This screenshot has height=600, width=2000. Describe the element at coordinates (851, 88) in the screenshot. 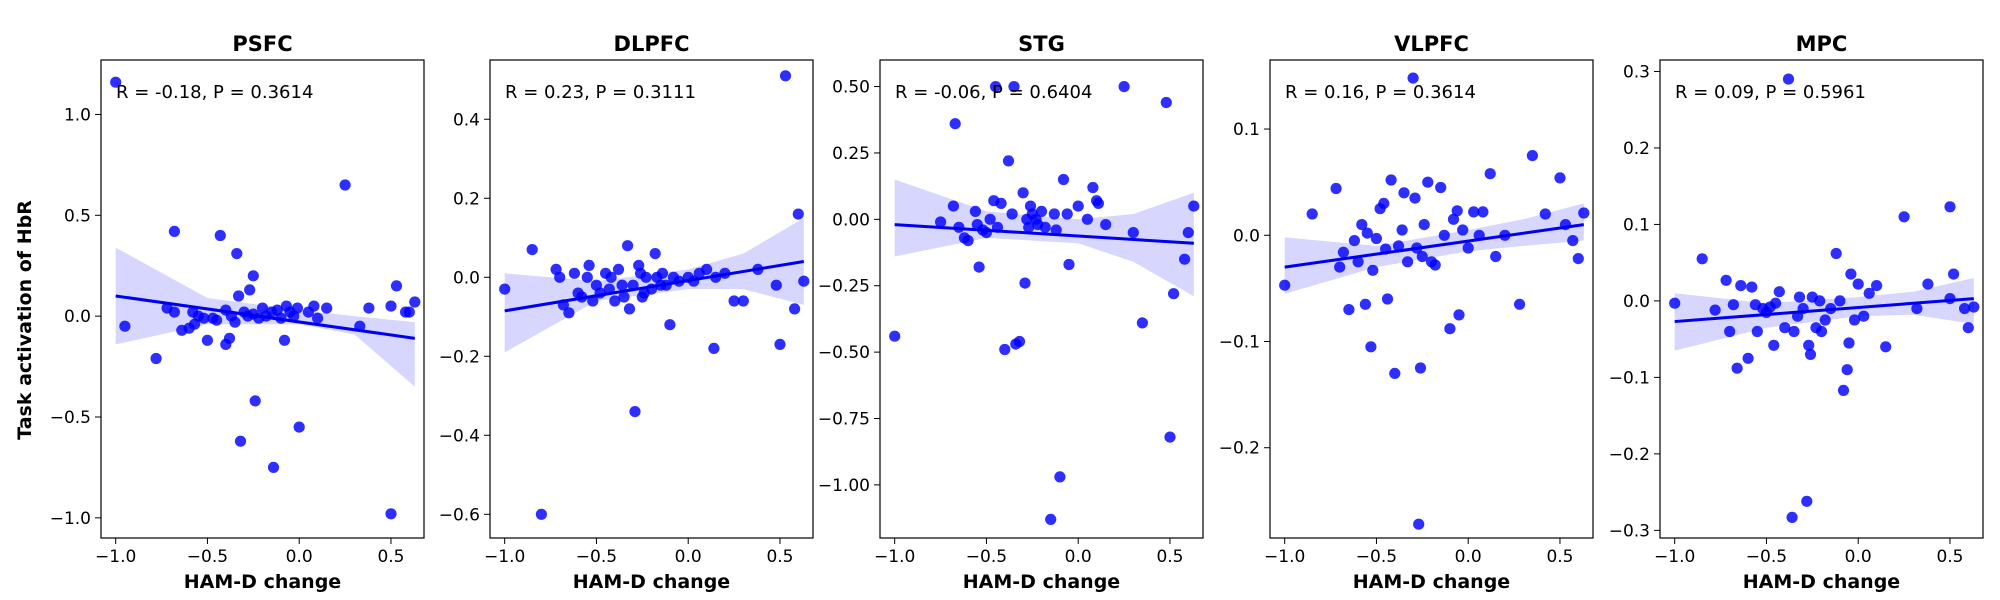

I see `y-tick-label: 0.50` at that location.